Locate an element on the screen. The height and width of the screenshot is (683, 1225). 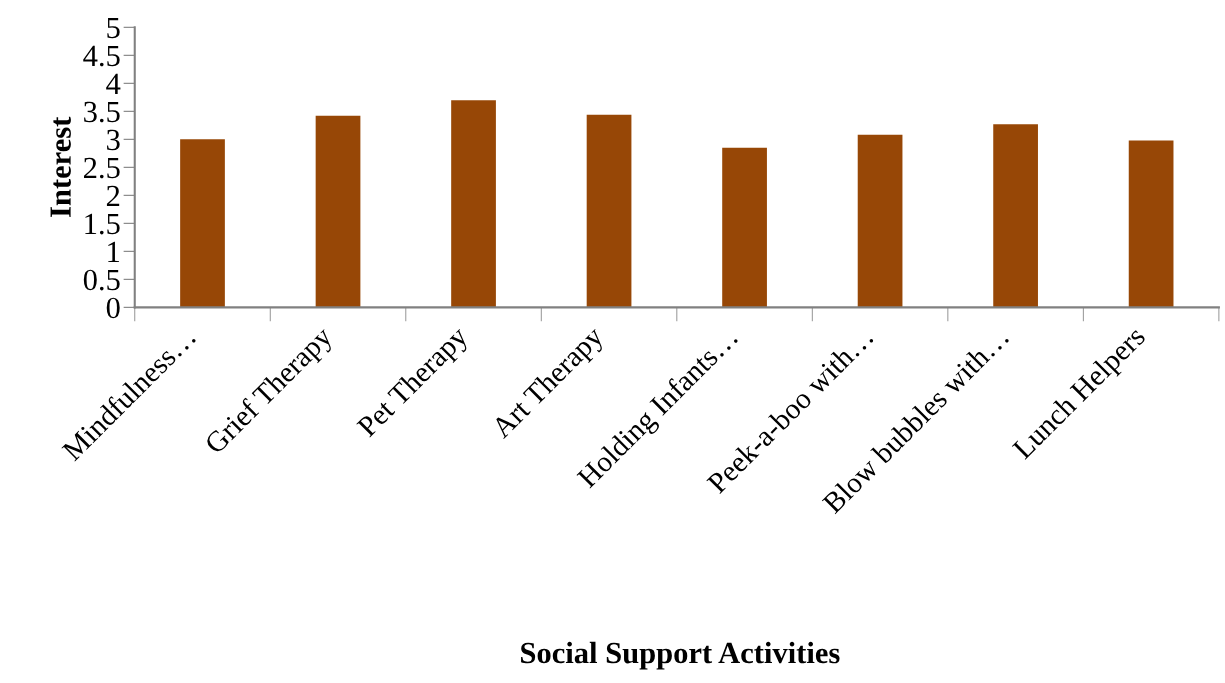
y-tick-label: 1 is located at coordinates (114, 251).